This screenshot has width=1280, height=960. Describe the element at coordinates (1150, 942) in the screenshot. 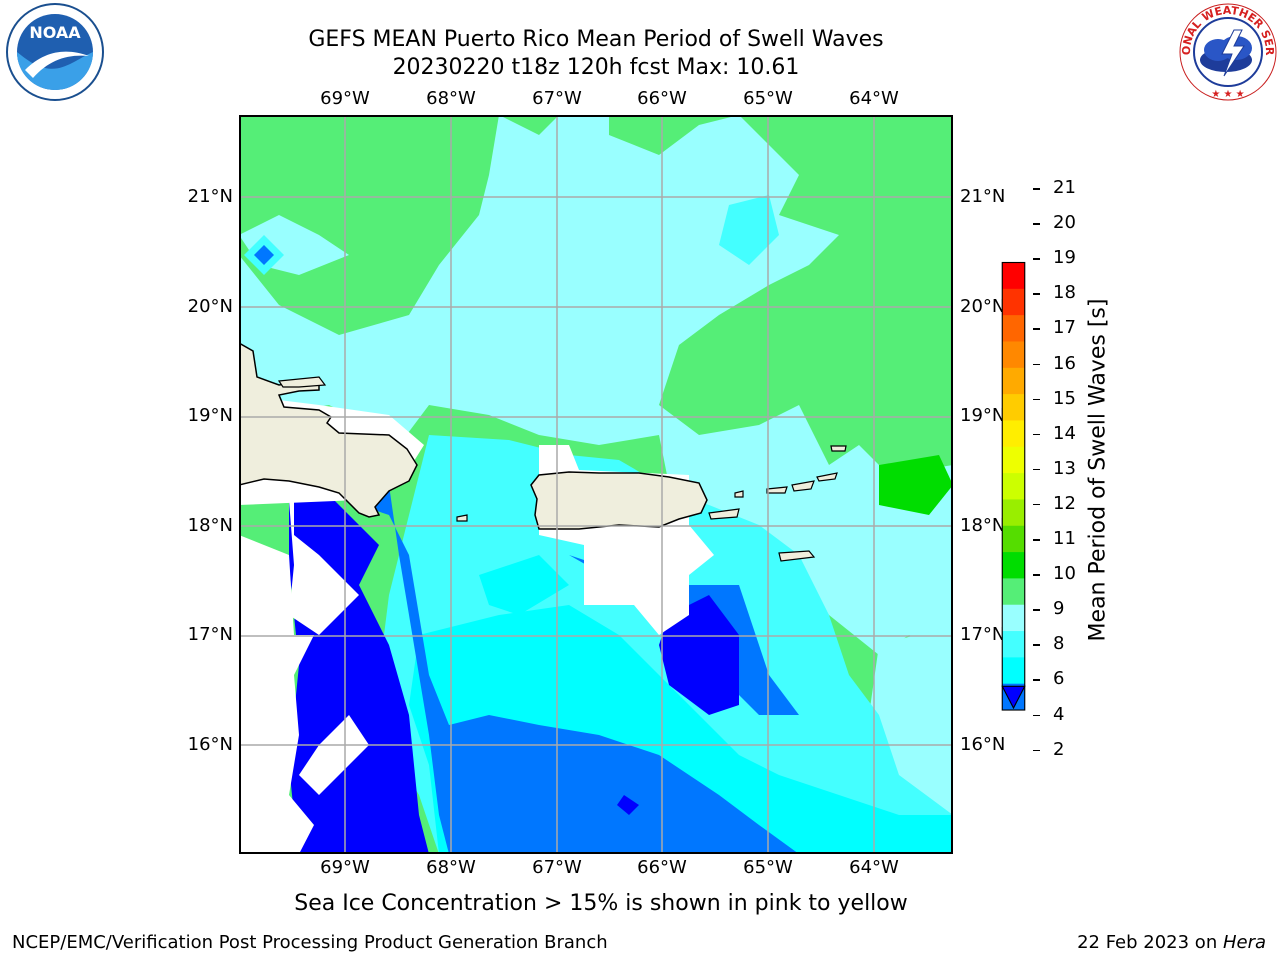

I see `footer-date-text: 22 Feb 2023 on` at that location.